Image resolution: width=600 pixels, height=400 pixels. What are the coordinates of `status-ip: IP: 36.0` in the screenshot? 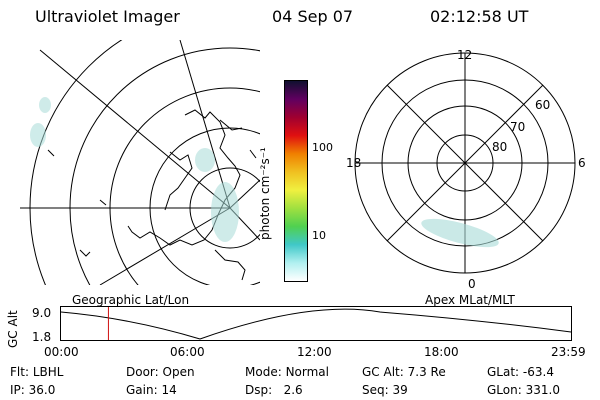 It's located at (32, 390).